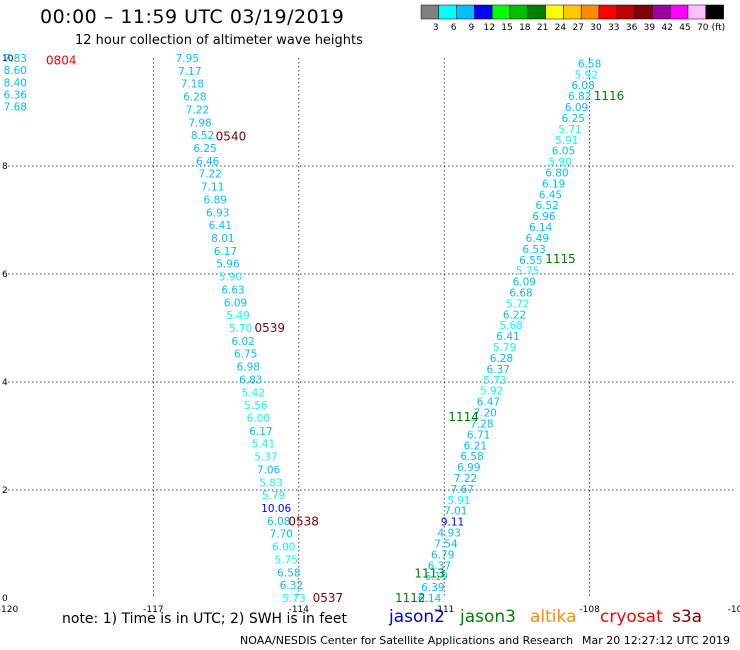 The width and height of the screenshot is (740, 650). Describe the element at coordinates (511, 326) in the screenshot. I see `wave-height-point: 5.68` at that location.